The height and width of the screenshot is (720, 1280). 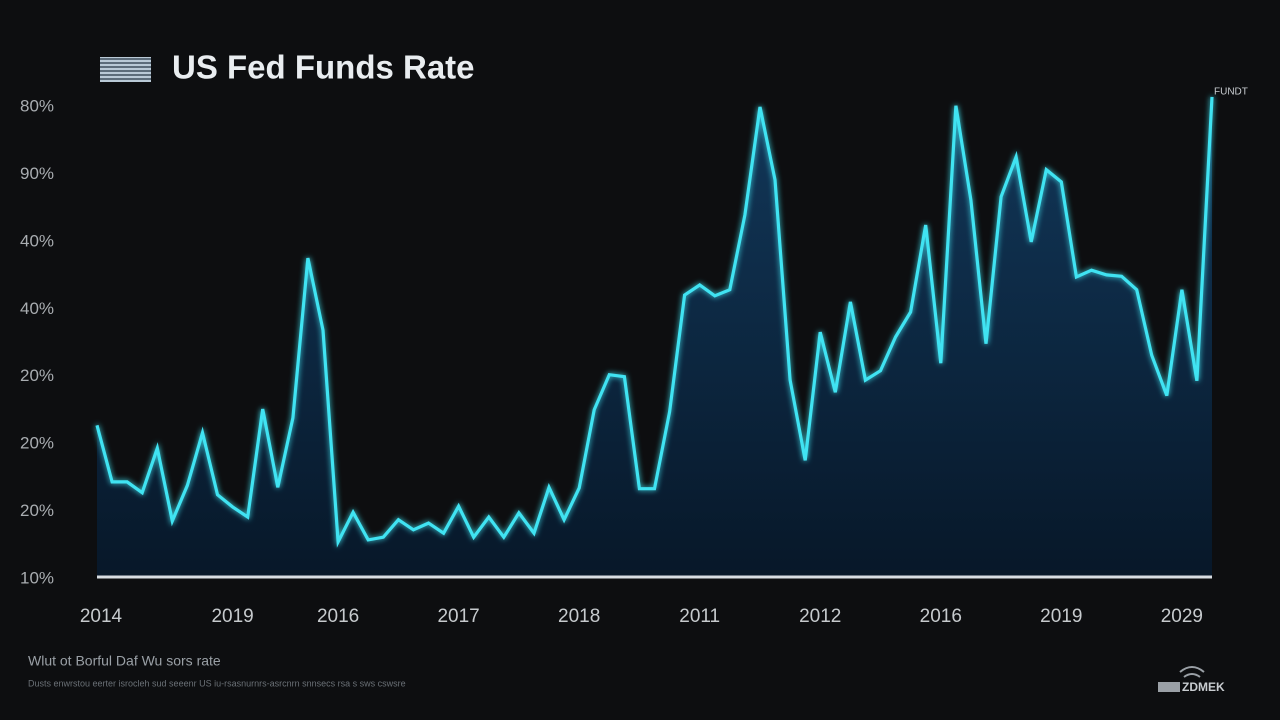 What do you see at coordinates (820, 616) in the screenshot?
I see `x-tick-label: 2012` at bounding box center [820, 616].